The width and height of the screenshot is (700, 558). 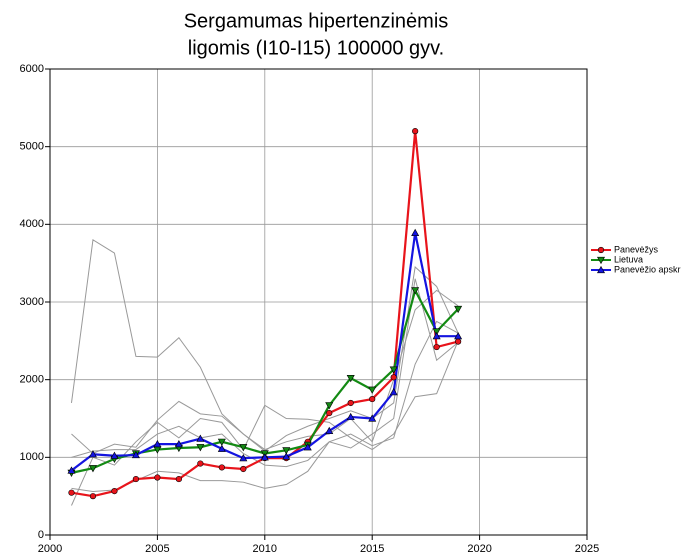 I want to click on x-tick-label: 2005, so click(x=157, y=549).